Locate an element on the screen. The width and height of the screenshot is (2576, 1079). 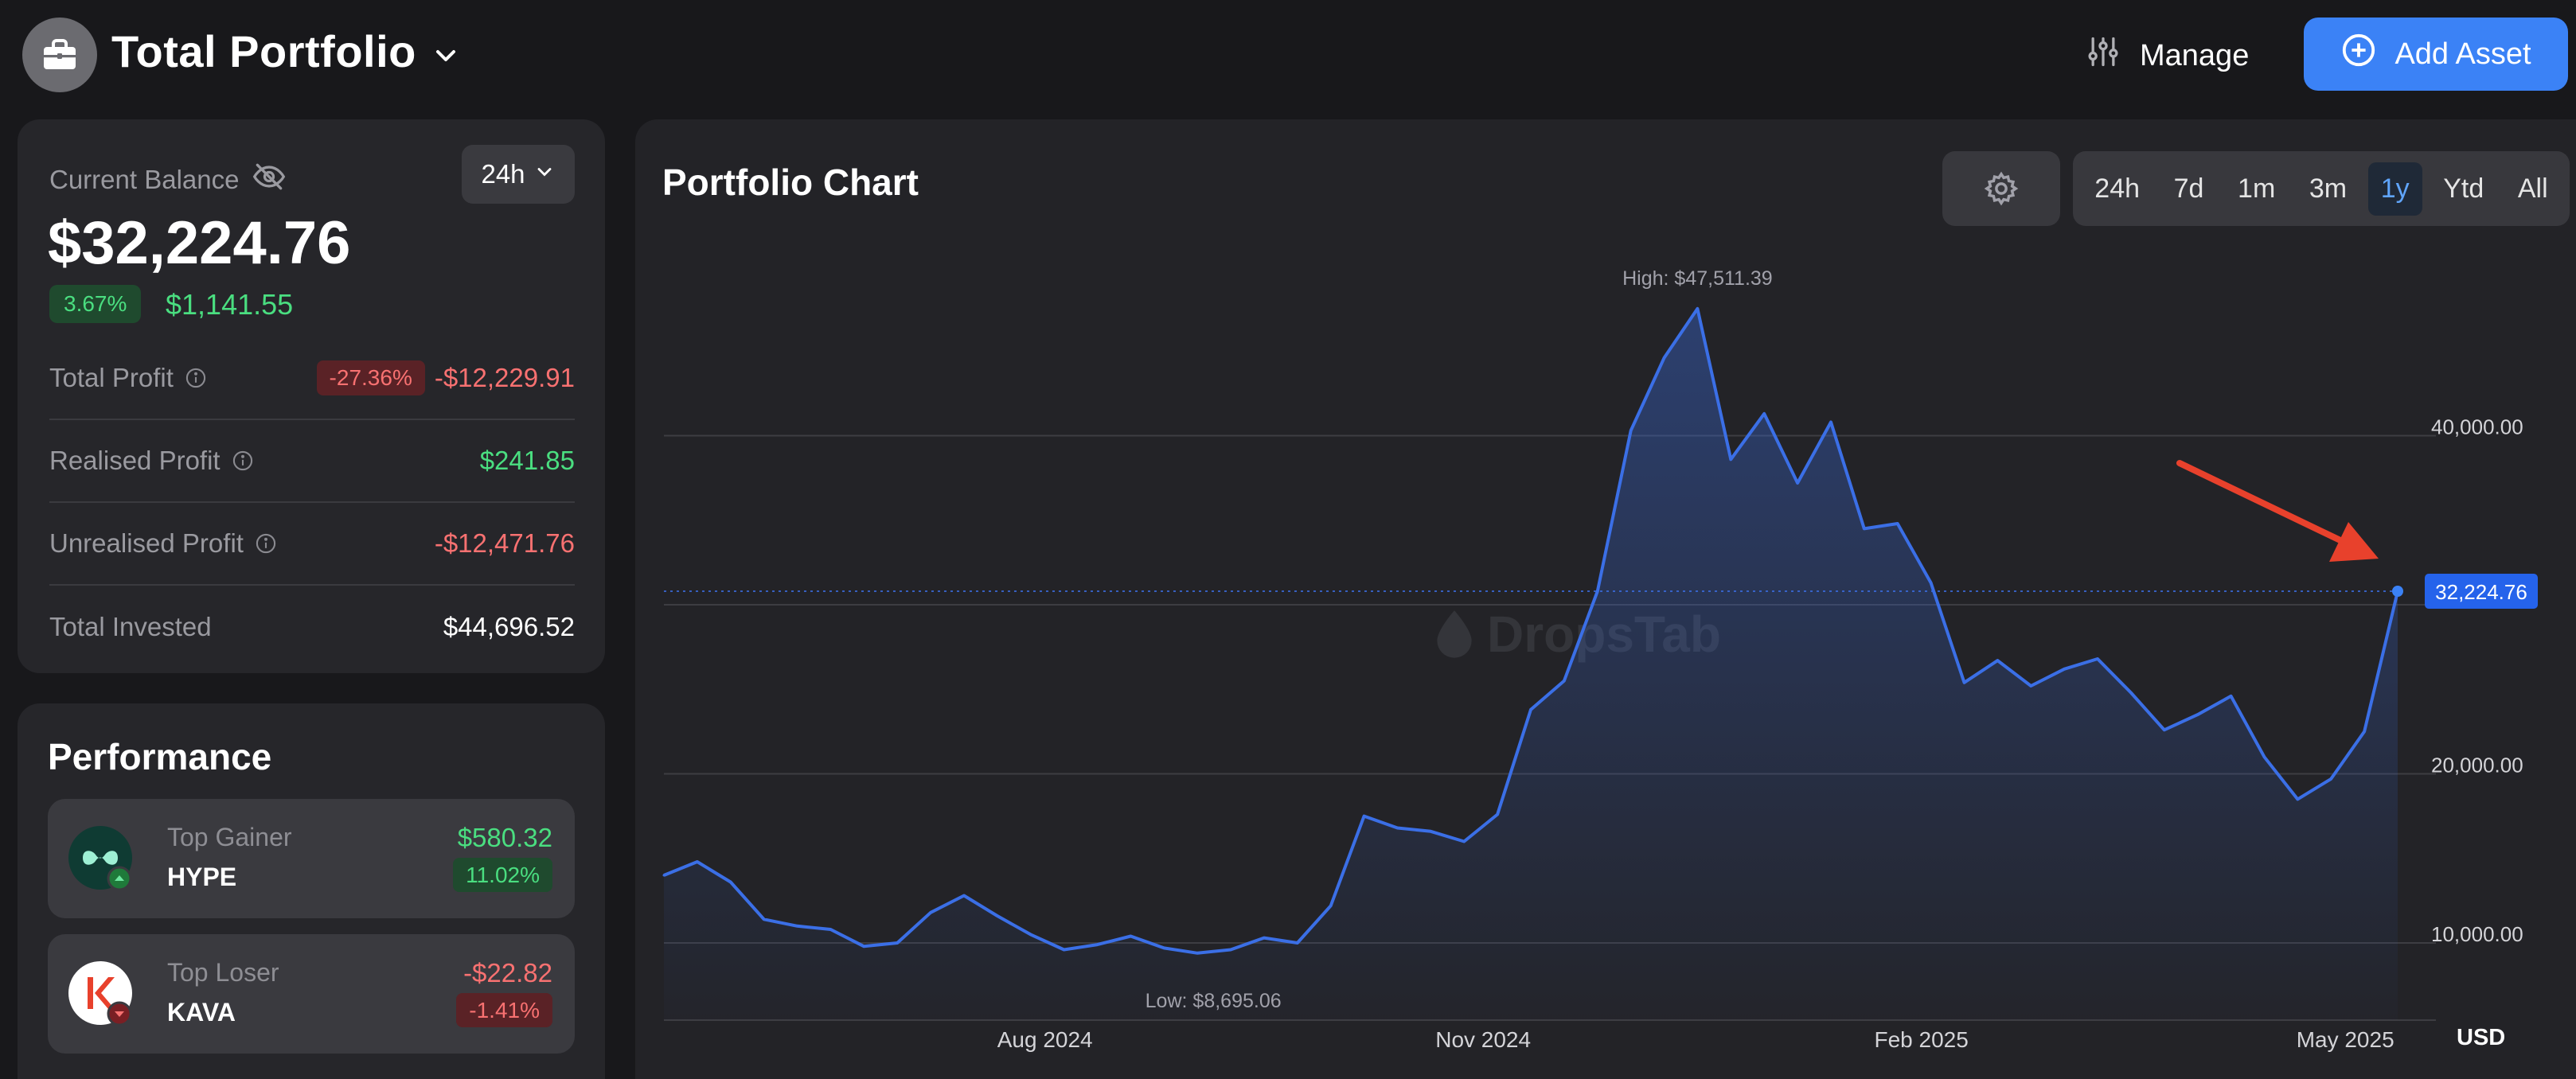
y-tick-label: 10,000.00 is located at coordinates (2477, 934).